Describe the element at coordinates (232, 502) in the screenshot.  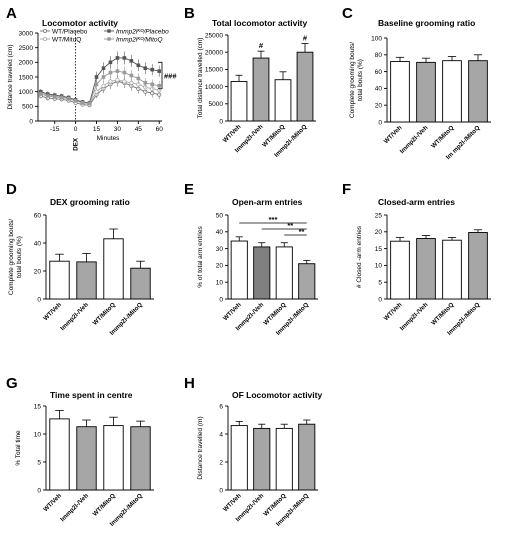
I see `category-label-H-0: WT/Veh` at that location.